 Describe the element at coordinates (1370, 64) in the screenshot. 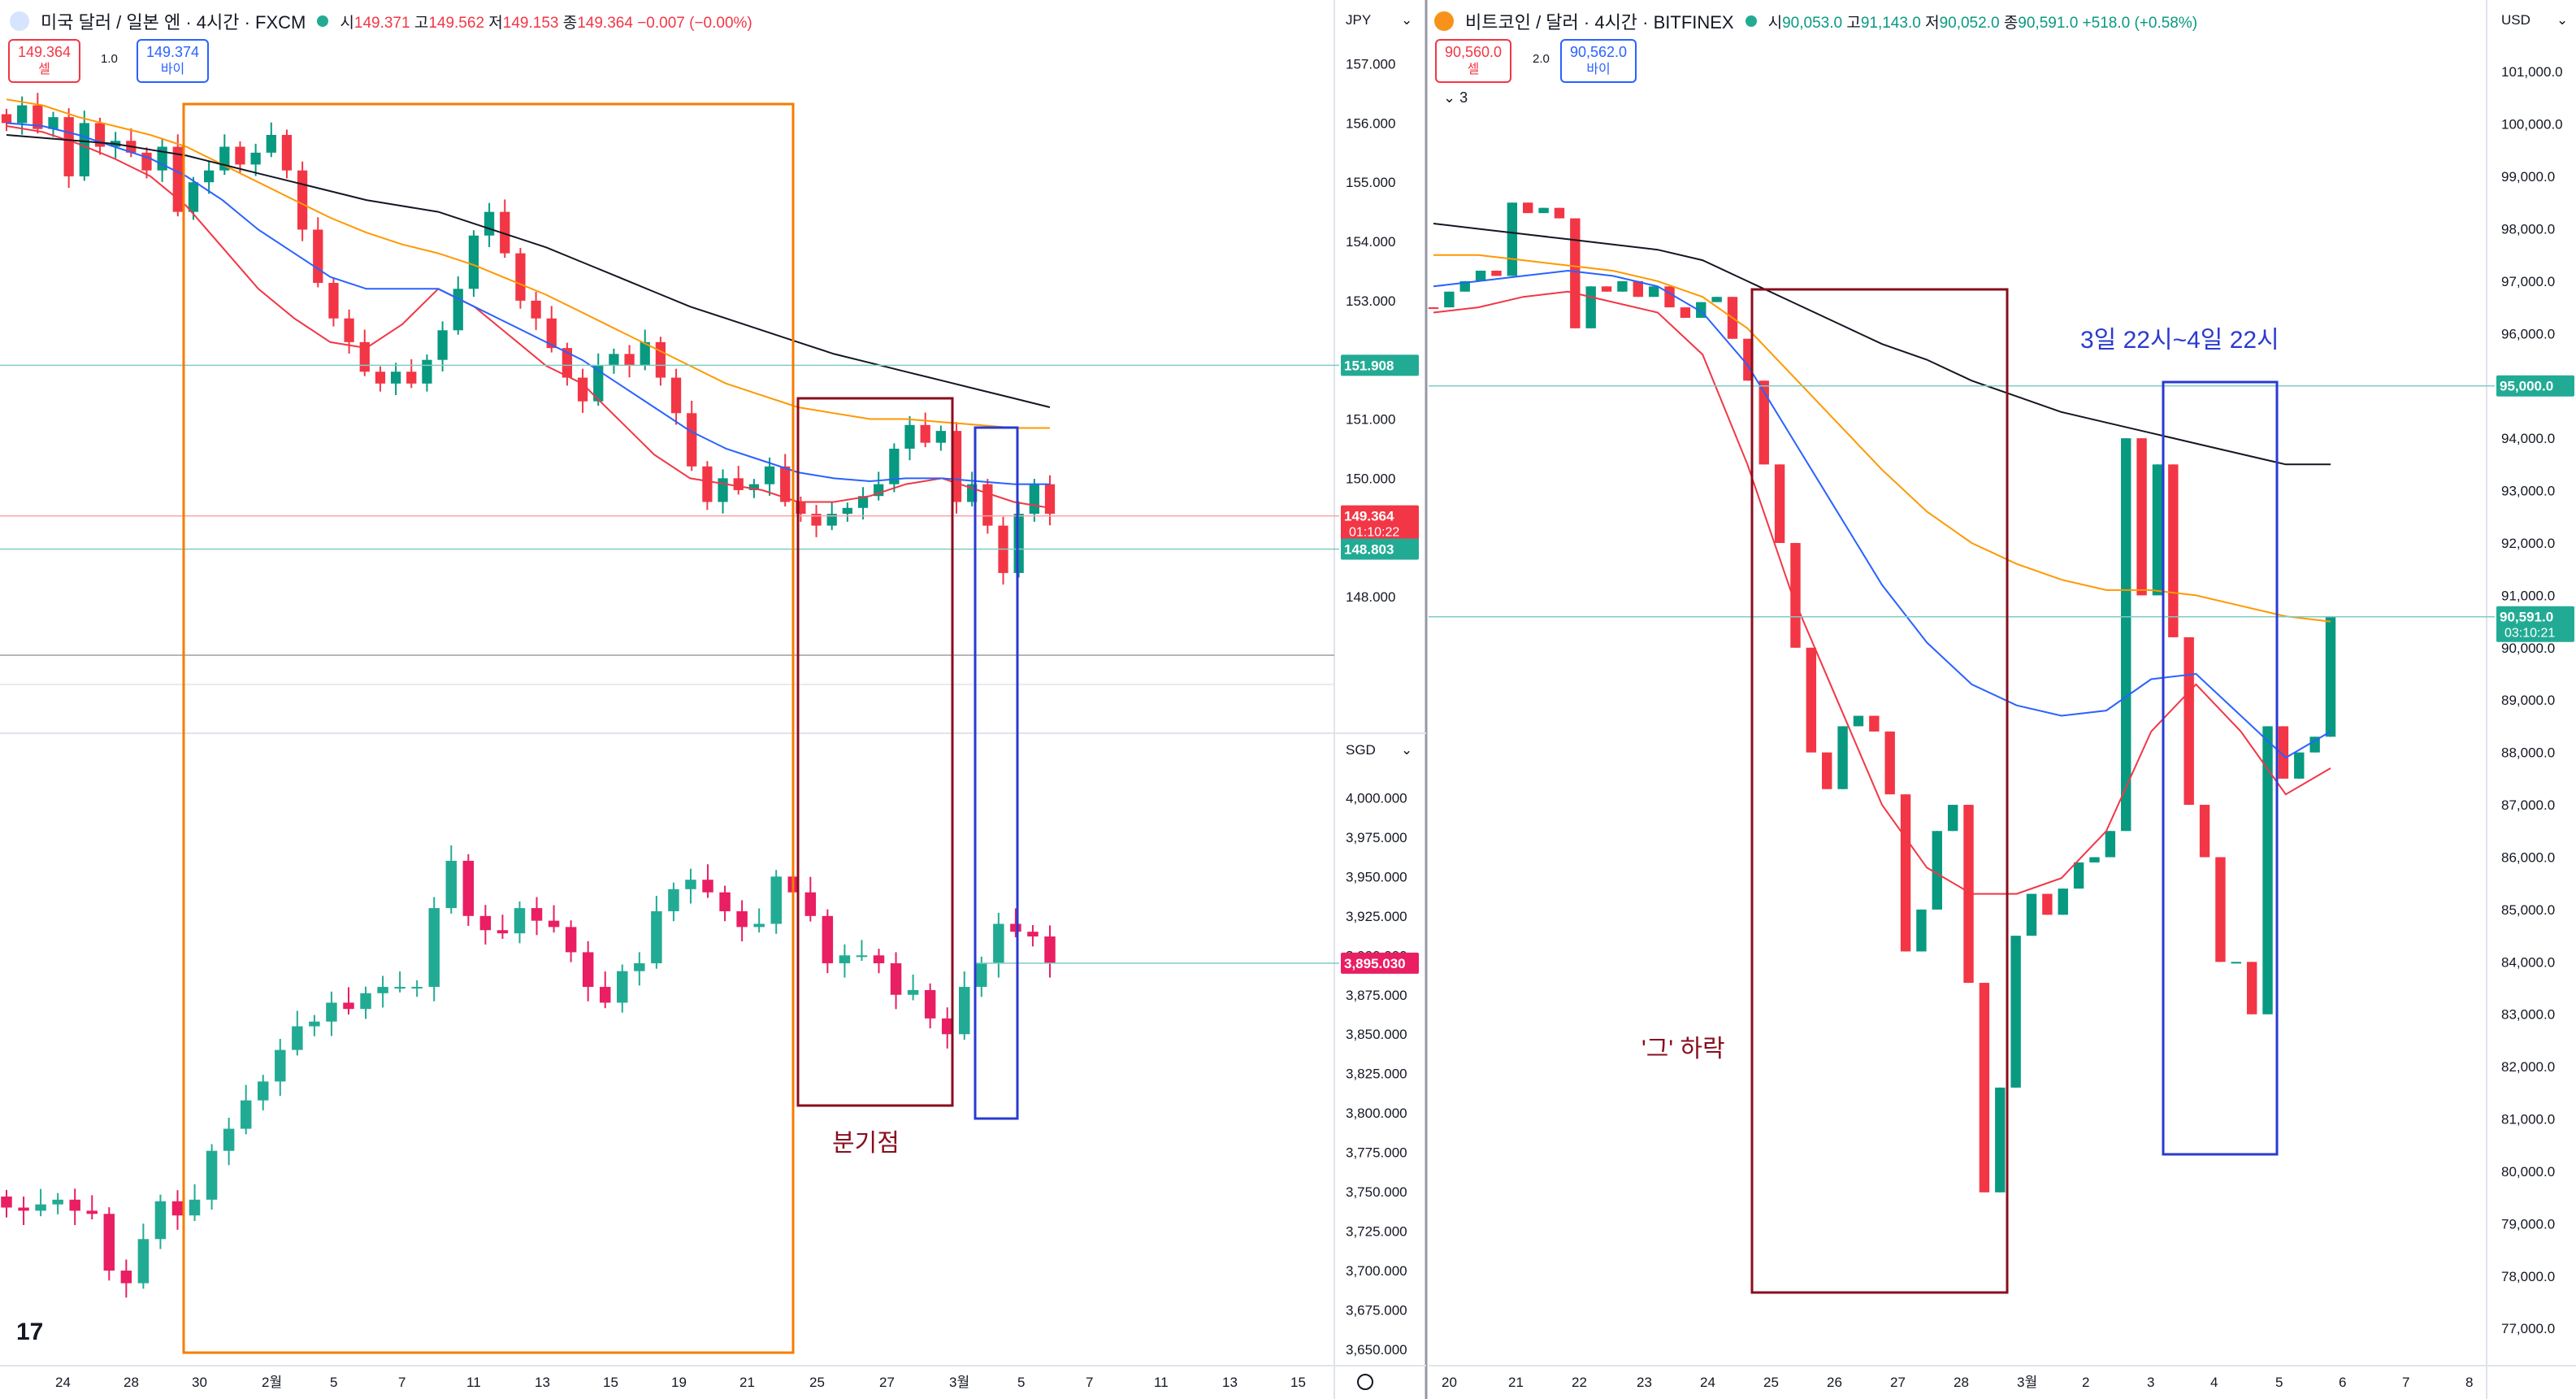

I see `y-tick-label: 157.000` at that location.